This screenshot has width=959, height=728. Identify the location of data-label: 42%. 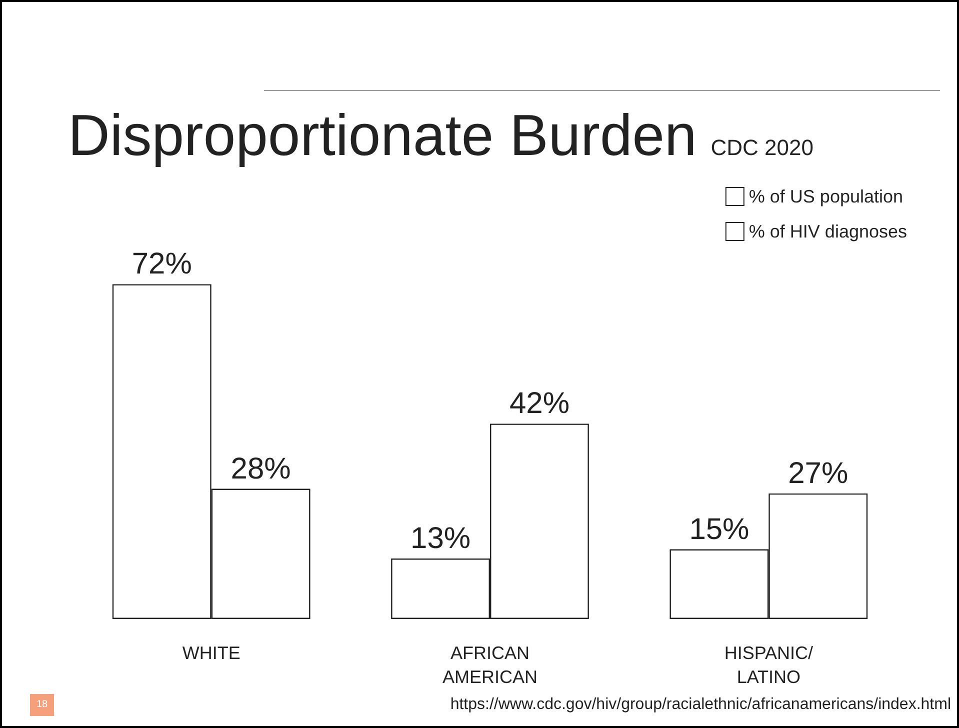
(539, 403).